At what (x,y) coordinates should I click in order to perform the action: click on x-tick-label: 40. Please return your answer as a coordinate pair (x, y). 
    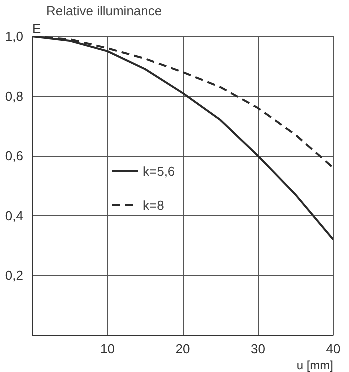
    Looking at the image, I should click on (333, 349).